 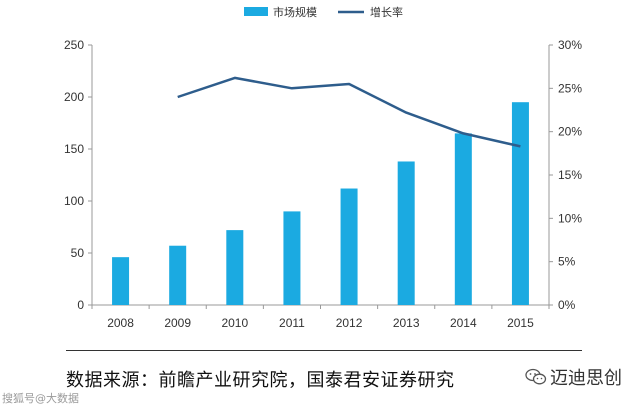 I want to click on x-tick-label: 2008, so click(x=120, y=323).